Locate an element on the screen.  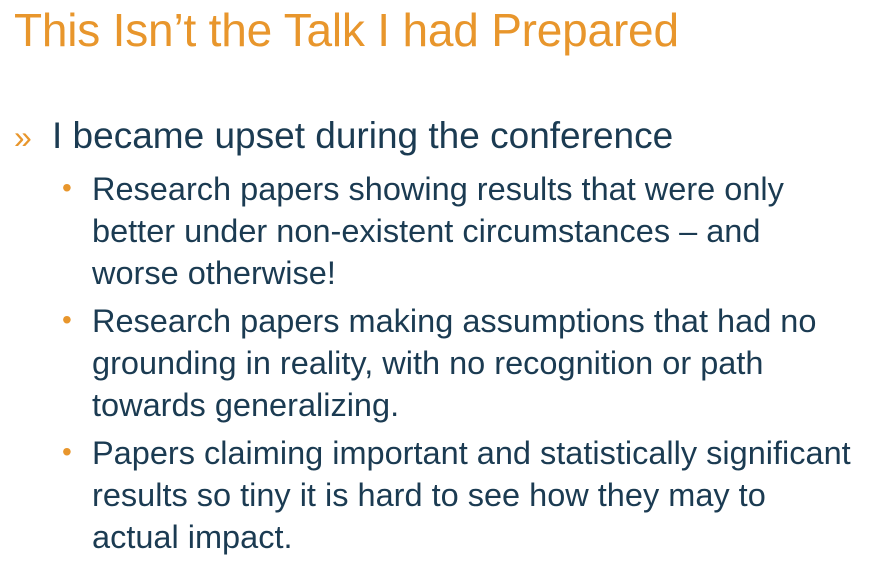
slide-title: This Isn’t the Talk I had Prepared is located at coordinates (346, 30).